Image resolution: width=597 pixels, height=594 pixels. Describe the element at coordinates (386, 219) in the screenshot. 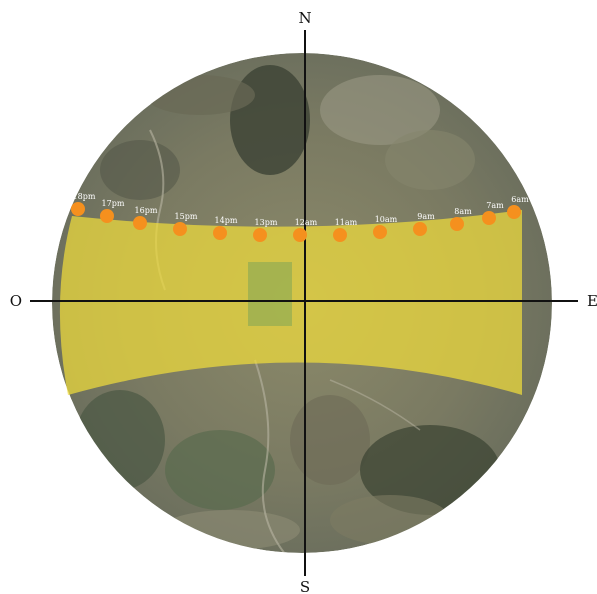

I see `hour-label-10am: 10am` at that location.